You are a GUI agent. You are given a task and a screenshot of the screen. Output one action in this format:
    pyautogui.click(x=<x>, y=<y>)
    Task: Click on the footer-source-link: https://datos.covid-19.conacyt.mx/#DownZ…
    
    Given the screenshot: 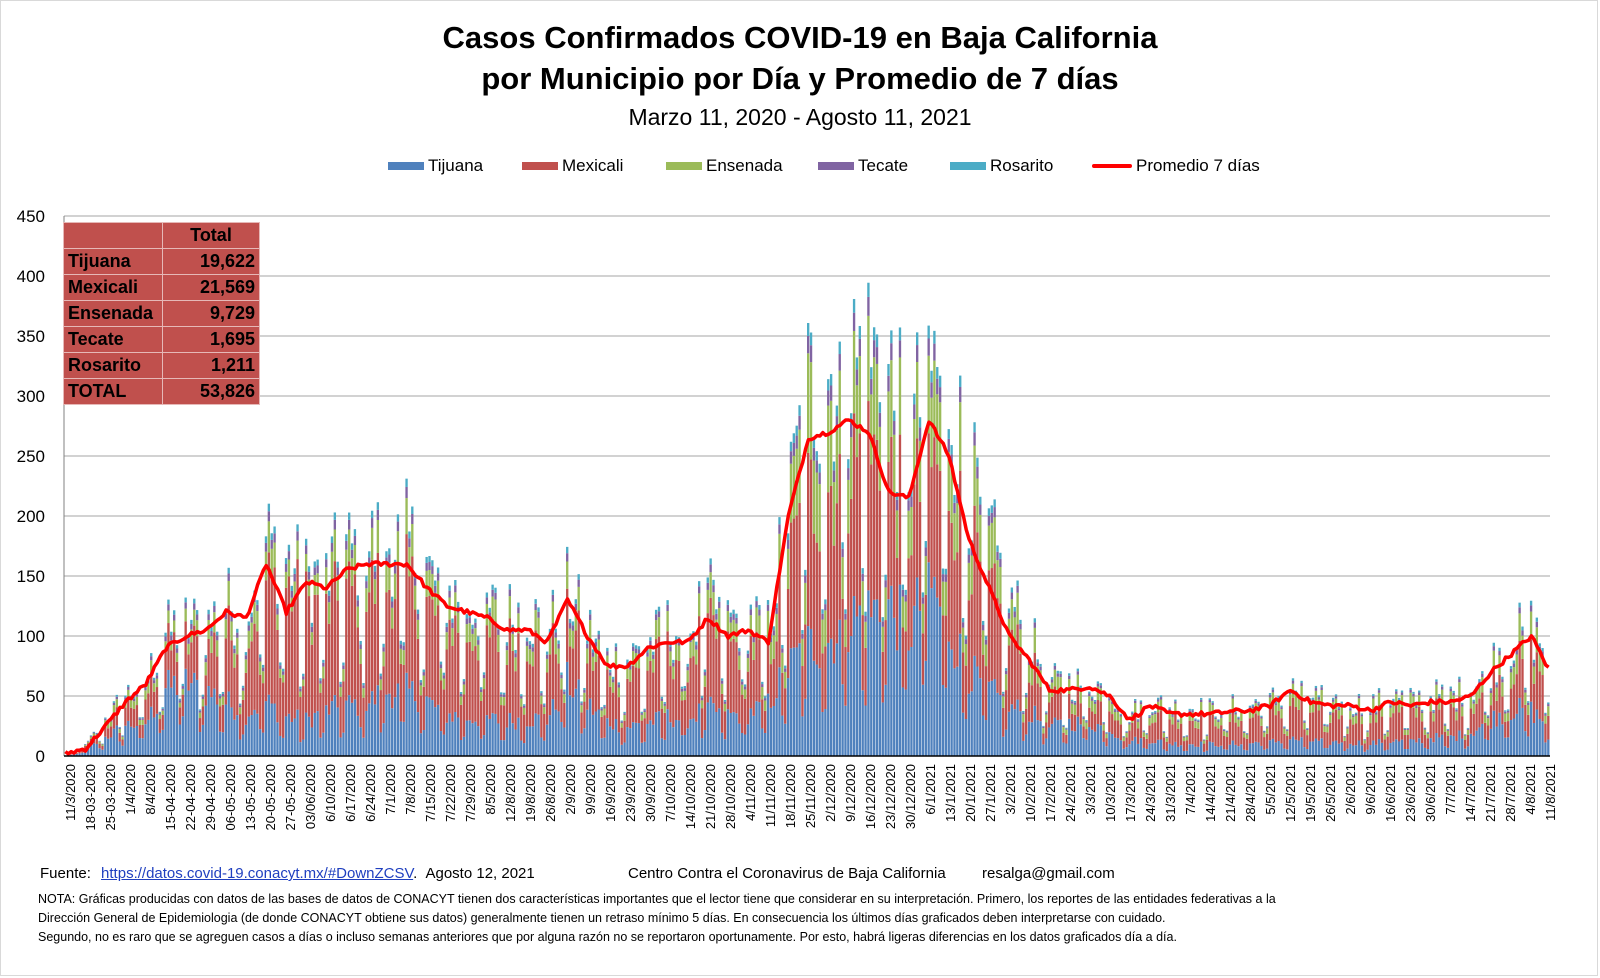 What is the action you would take?
    pyautogui.click(x=257, y=873)
    